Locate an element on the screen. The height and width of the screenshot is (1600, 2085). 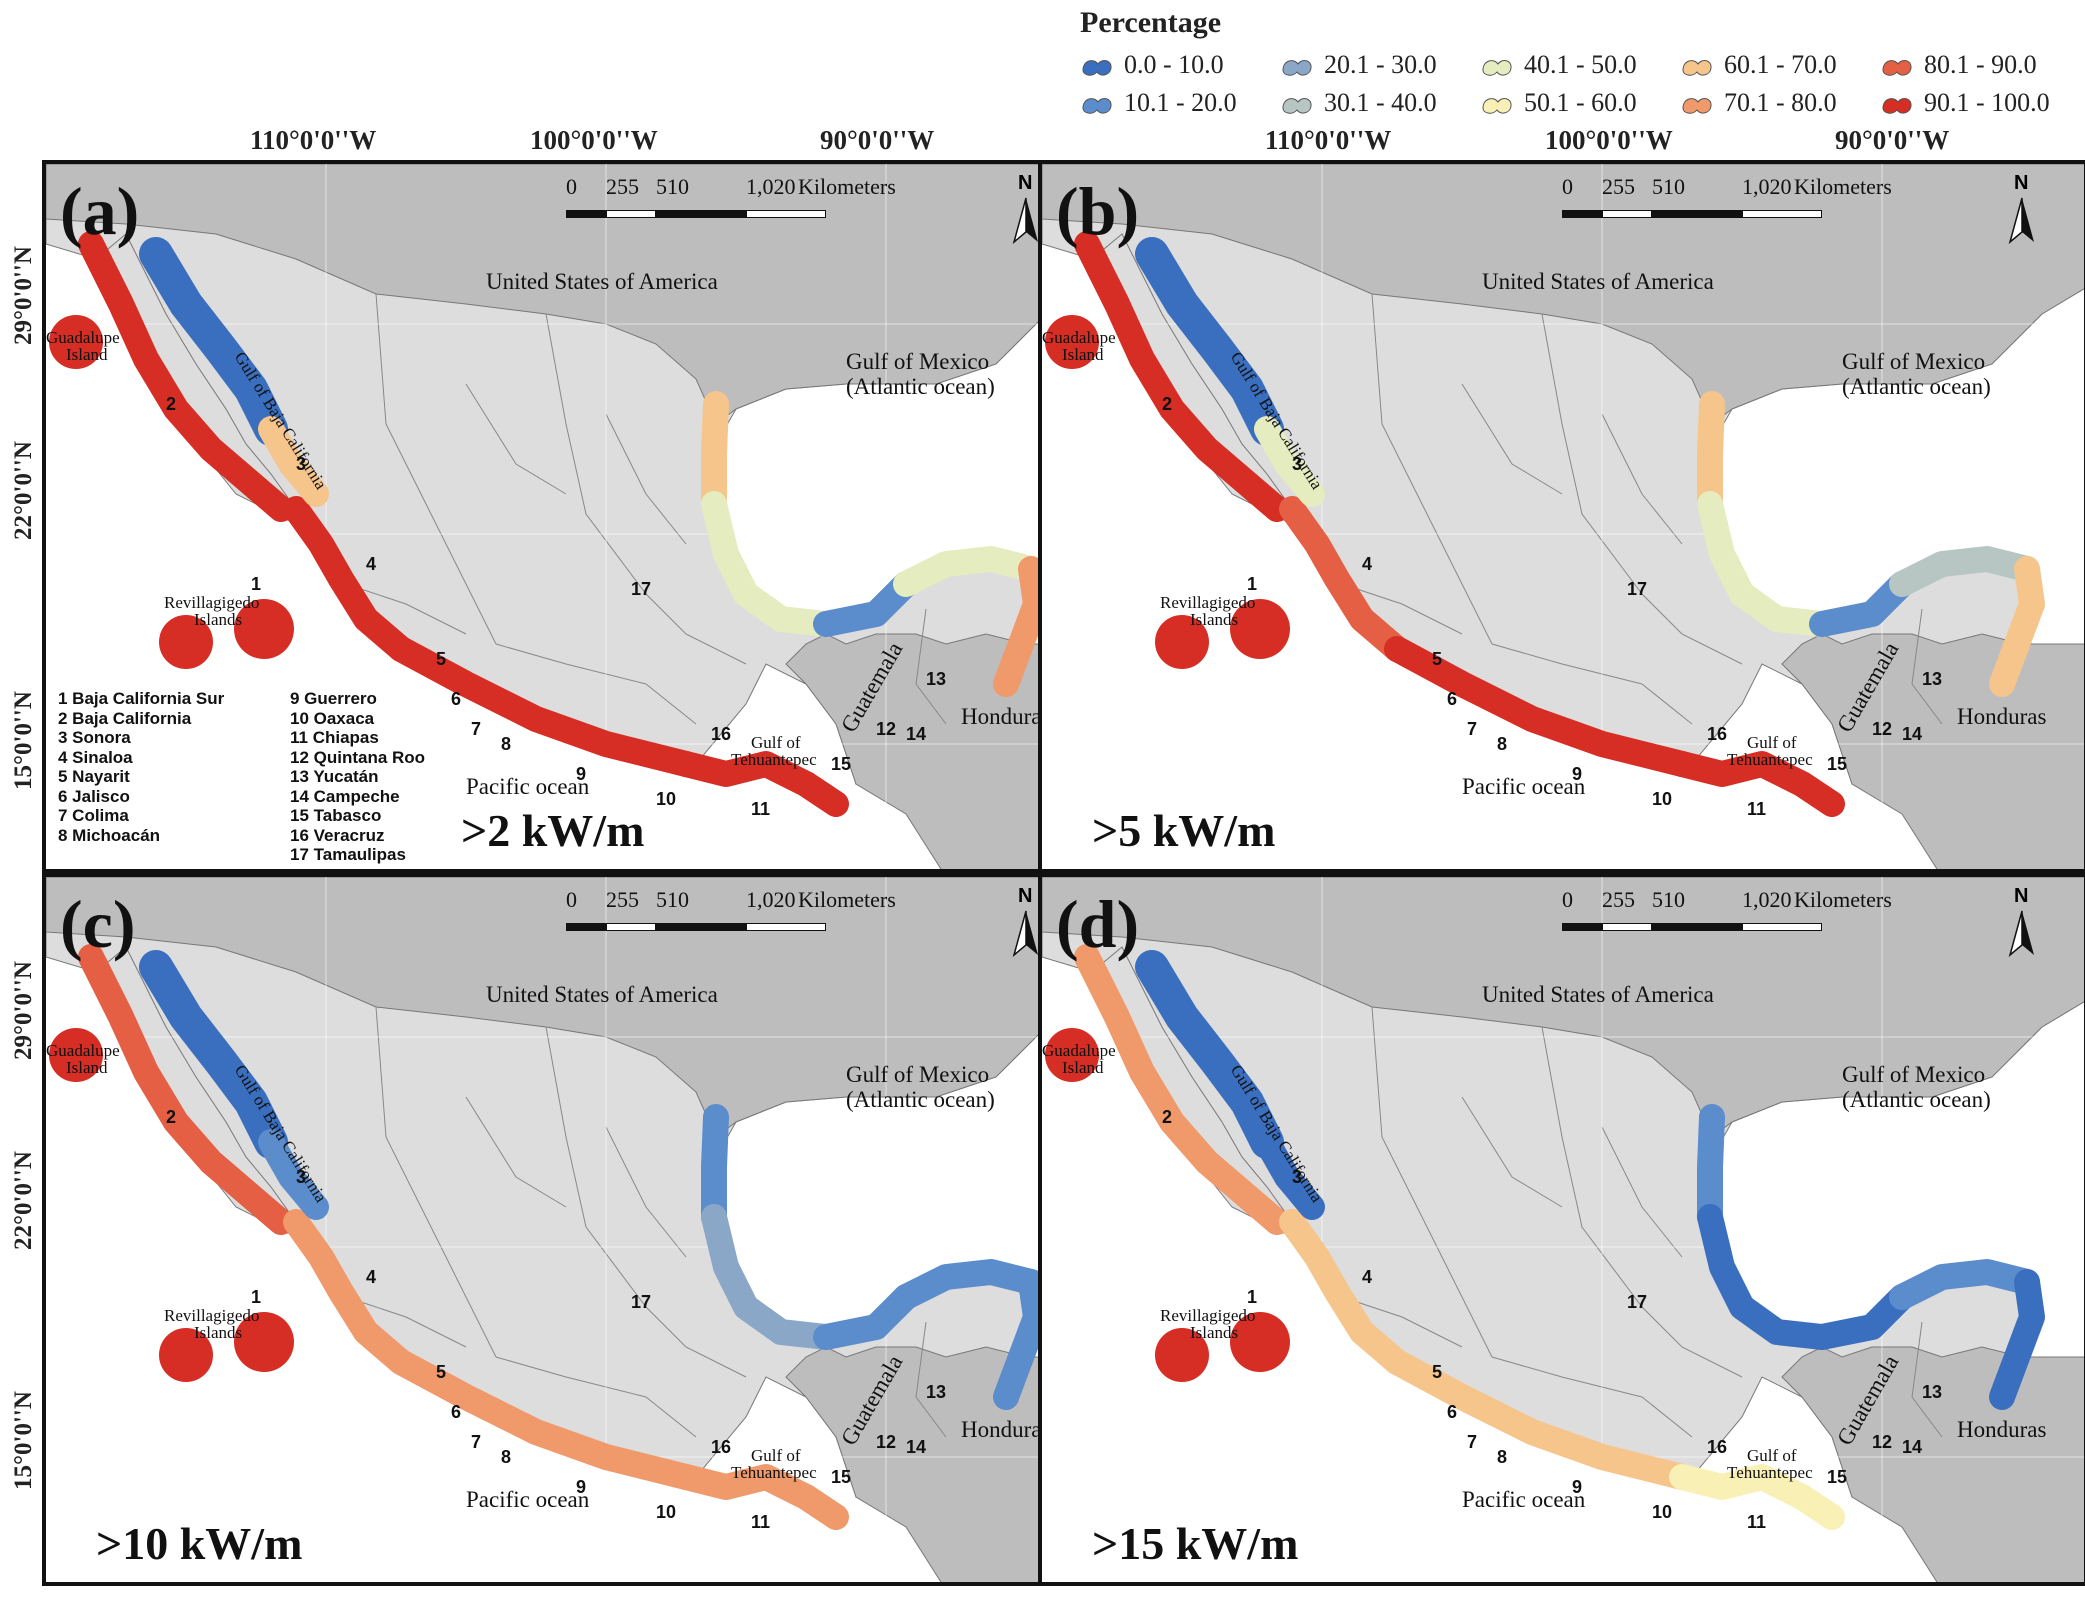
legend-item: 50.1 - 60.0 is located at coordinates (1558, 103).